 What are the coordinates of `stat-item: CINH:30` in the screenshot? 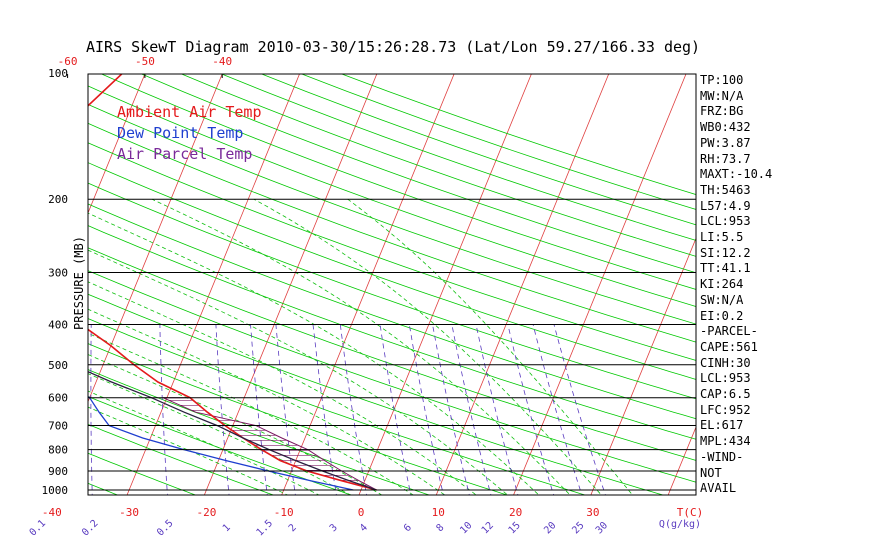 It's located at (725, 362).